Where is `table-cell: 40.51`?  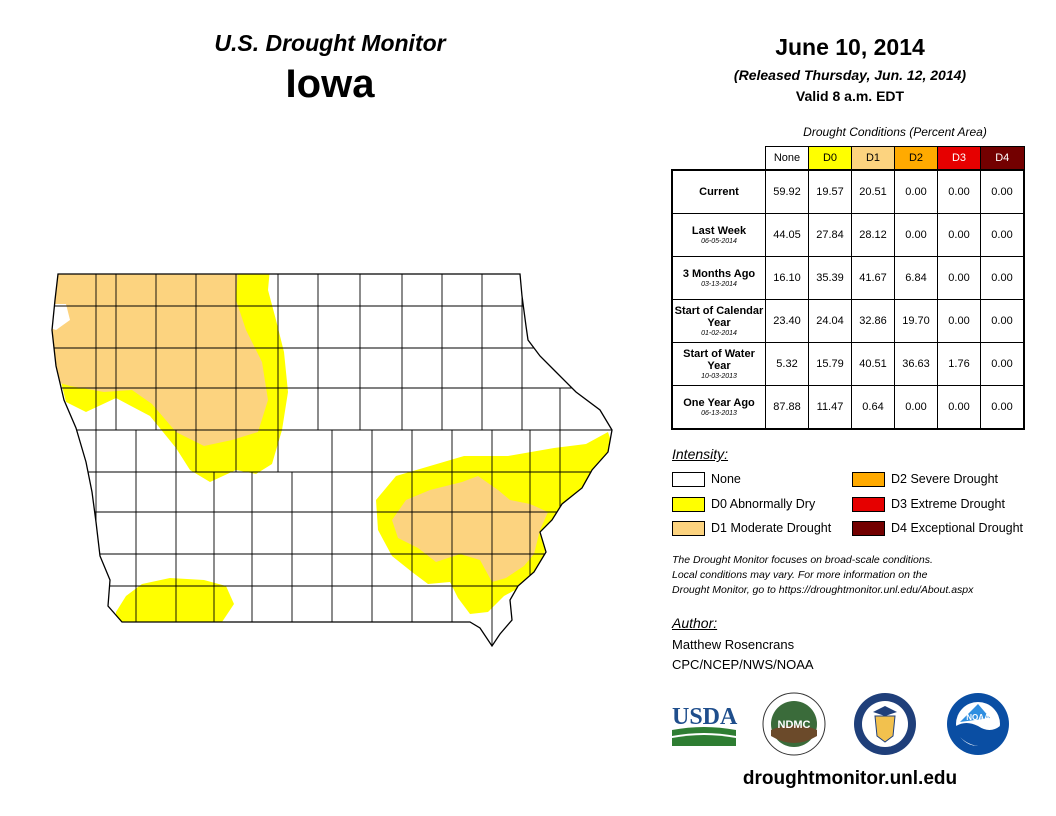
table-cell: 40.51 is located at coordinates (873, 364).